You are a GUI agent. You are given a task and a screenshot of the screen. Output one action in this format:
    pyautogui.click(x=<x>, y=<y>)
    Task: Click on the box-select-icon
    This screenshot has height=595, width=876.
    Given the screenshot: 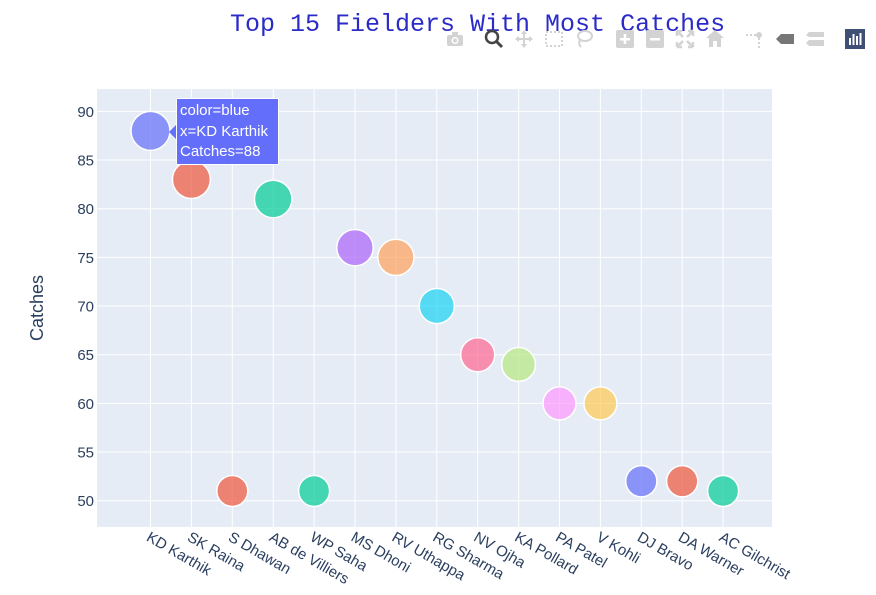 What is the action you would take?
    pyautogui.click(x=554, y=39)
    